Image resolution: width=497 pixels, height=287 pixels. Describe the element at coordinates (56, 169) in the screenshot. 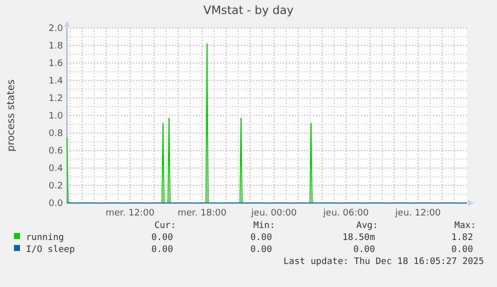

I see `y-tick-label: 0.4` at that location.